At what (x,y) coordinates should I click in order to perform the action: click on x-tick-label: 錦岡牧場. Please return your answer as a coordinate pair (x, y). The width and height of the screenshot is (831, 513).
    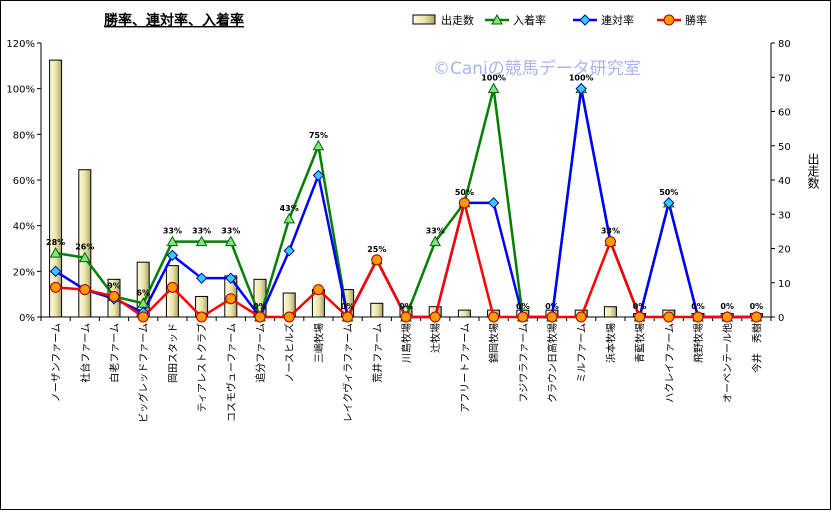
    Looking at the image, I should click on (494, 343).